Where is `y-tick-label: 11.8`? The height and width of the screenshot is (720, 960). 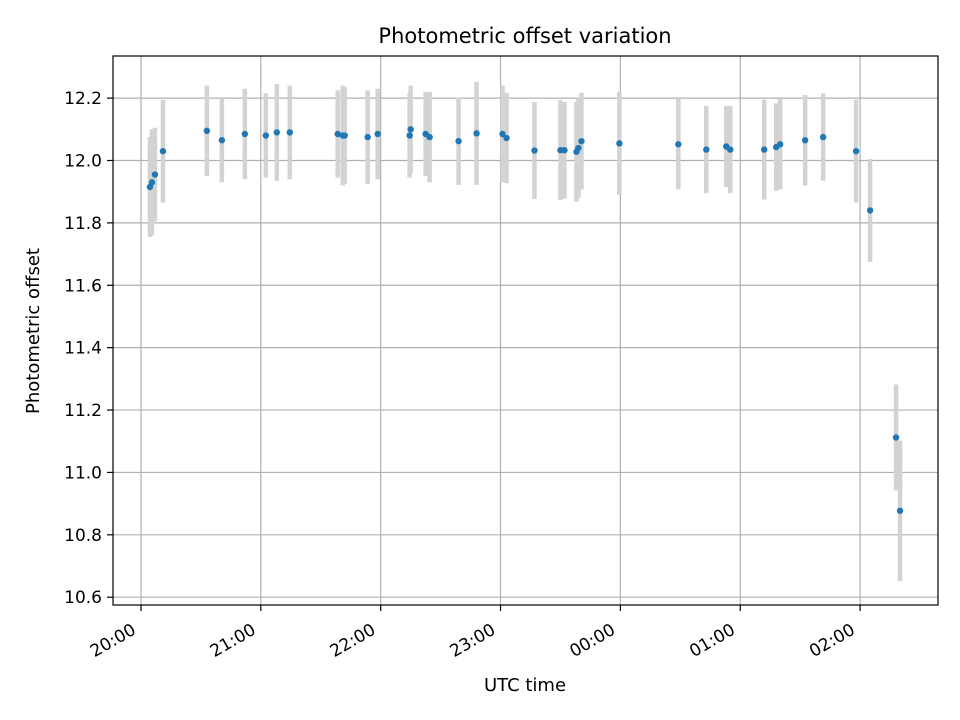
y-tick-label: 11.8 is located at coordinates (83, 224).